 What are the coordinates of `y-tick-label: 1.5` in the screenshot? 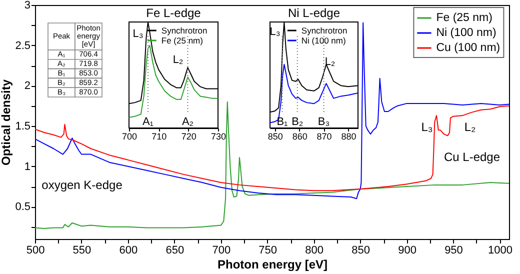 It's located at (22, 126).